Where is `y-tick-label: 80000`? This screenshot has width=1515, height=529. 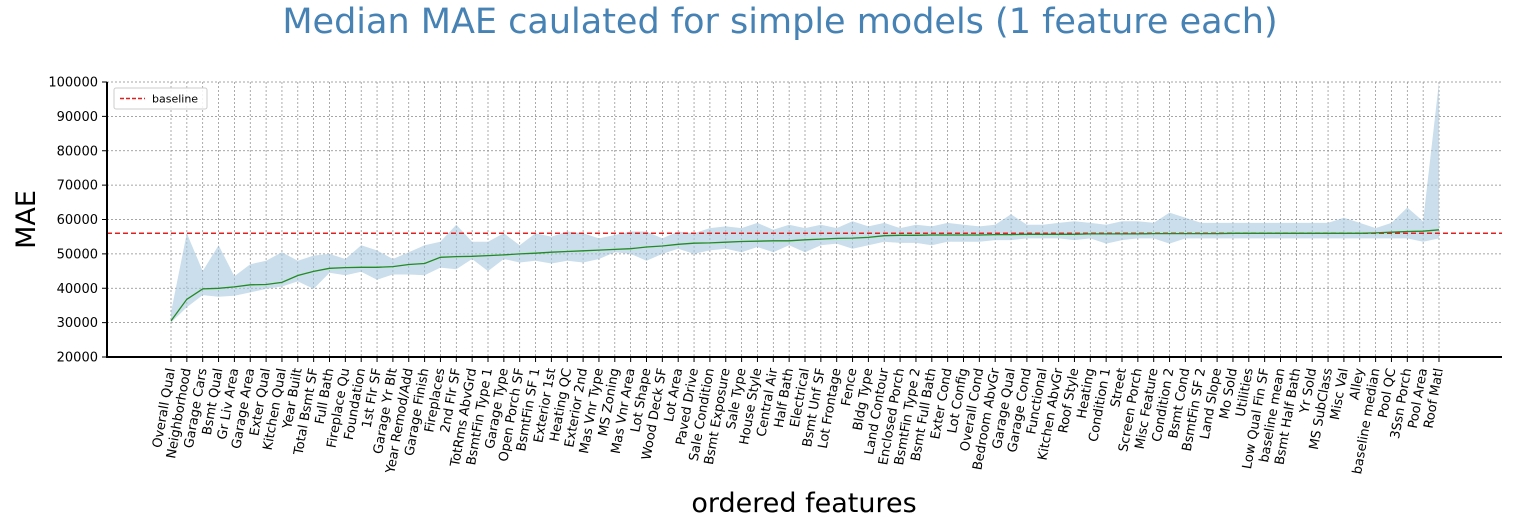
y-tick-label: 80000 is located at coordinates (77, 151).